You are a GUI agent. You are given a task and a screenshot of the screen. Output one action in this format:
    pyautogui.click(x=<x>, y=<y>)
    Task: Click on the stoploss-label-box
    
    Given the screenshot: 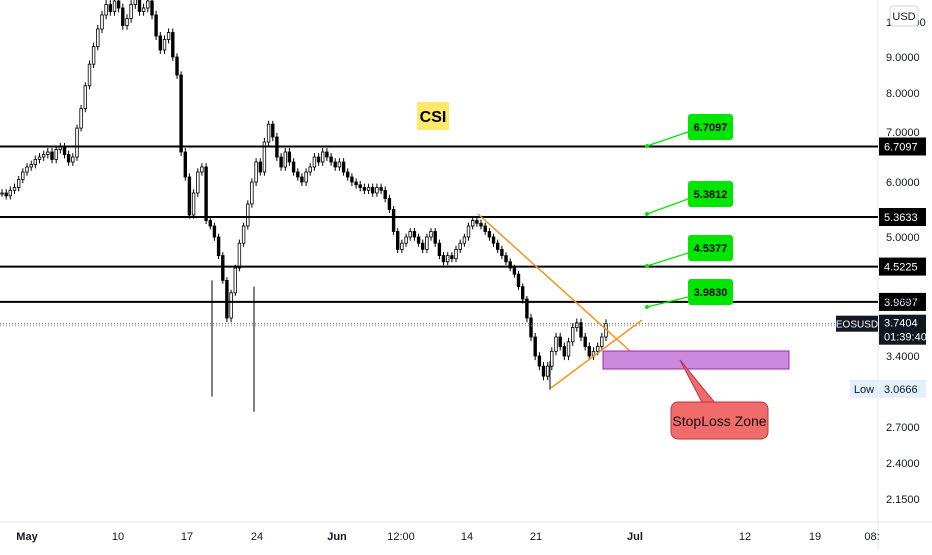 What is the action you would take?
    pyautogui.click(x=719, y=420)
    